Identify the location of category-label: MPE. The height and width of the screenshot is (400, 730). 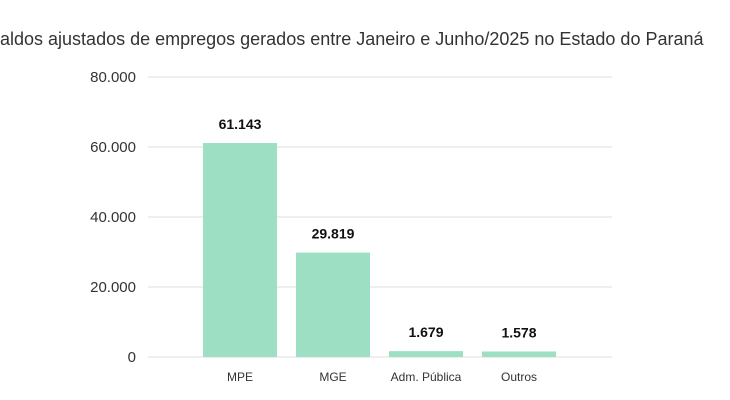
(240, 377).